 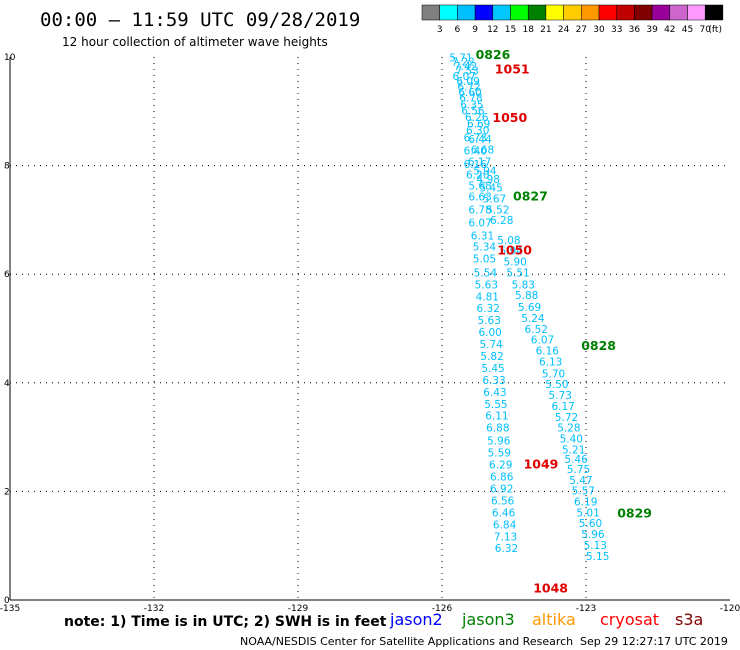 What do you see at coordinates (458, 30) in the screenshot?
I see `colorbar-label: 6` at bounding box center [458, 30].